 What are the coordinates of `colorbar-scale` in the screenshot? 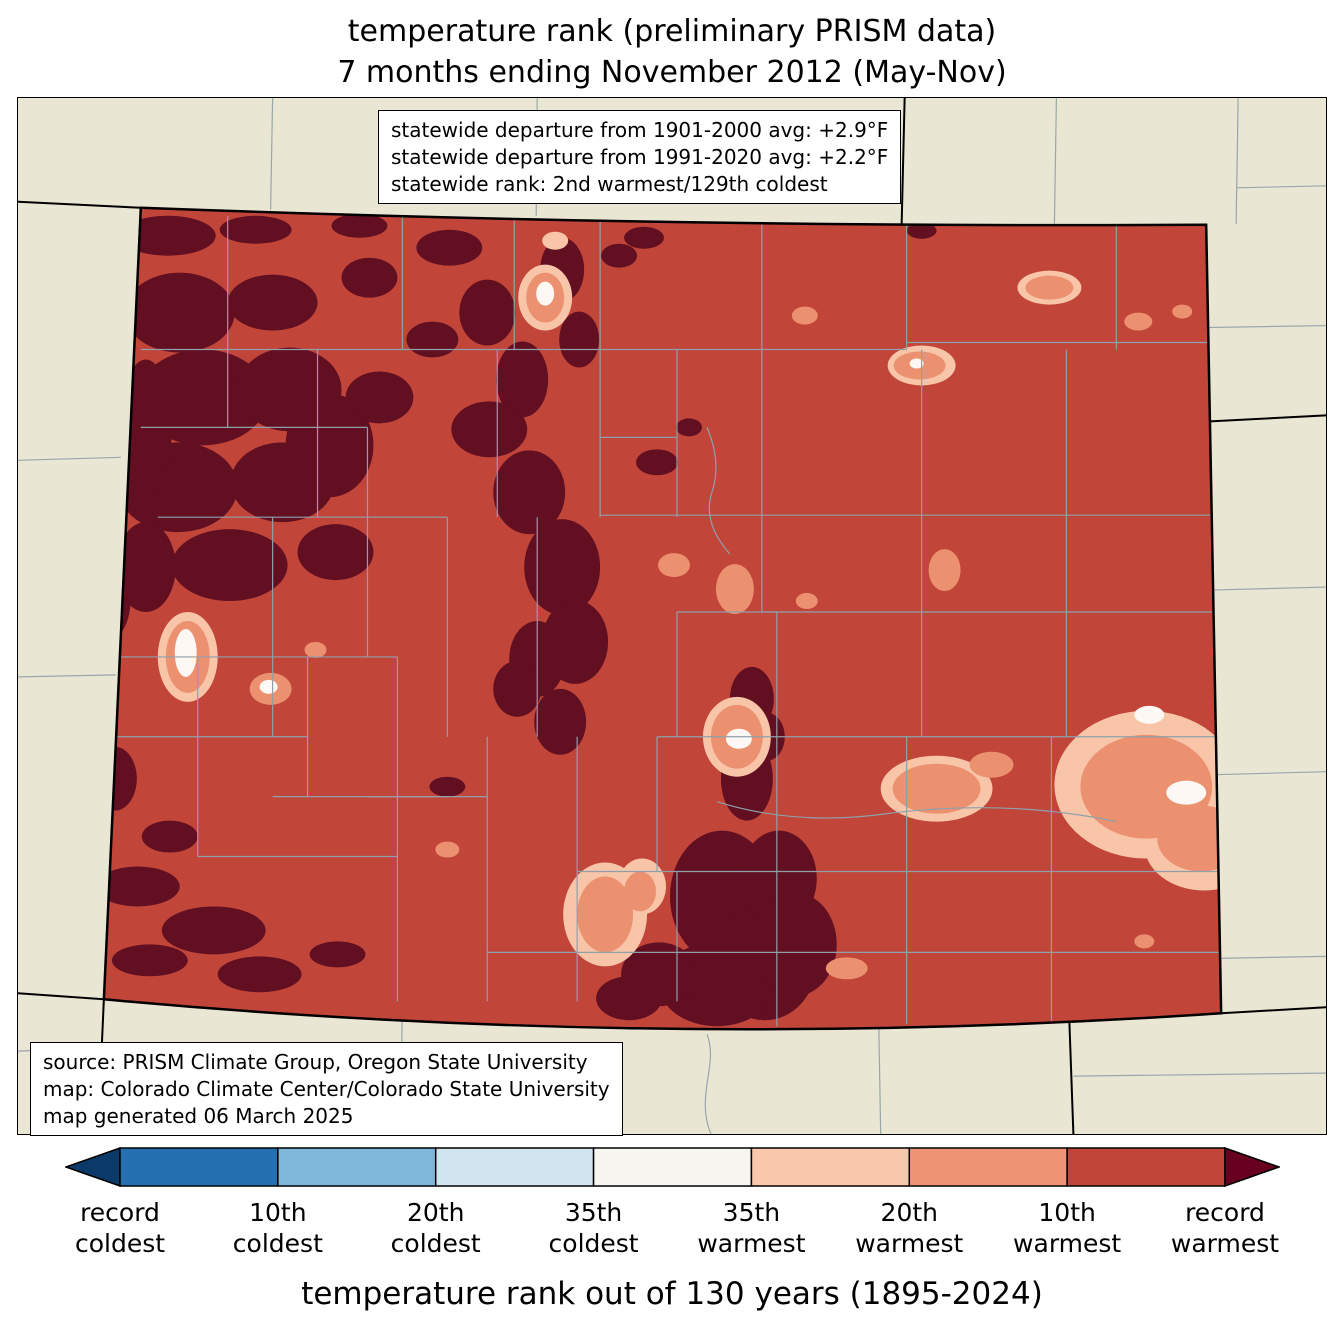 It's located at (672, 1167).